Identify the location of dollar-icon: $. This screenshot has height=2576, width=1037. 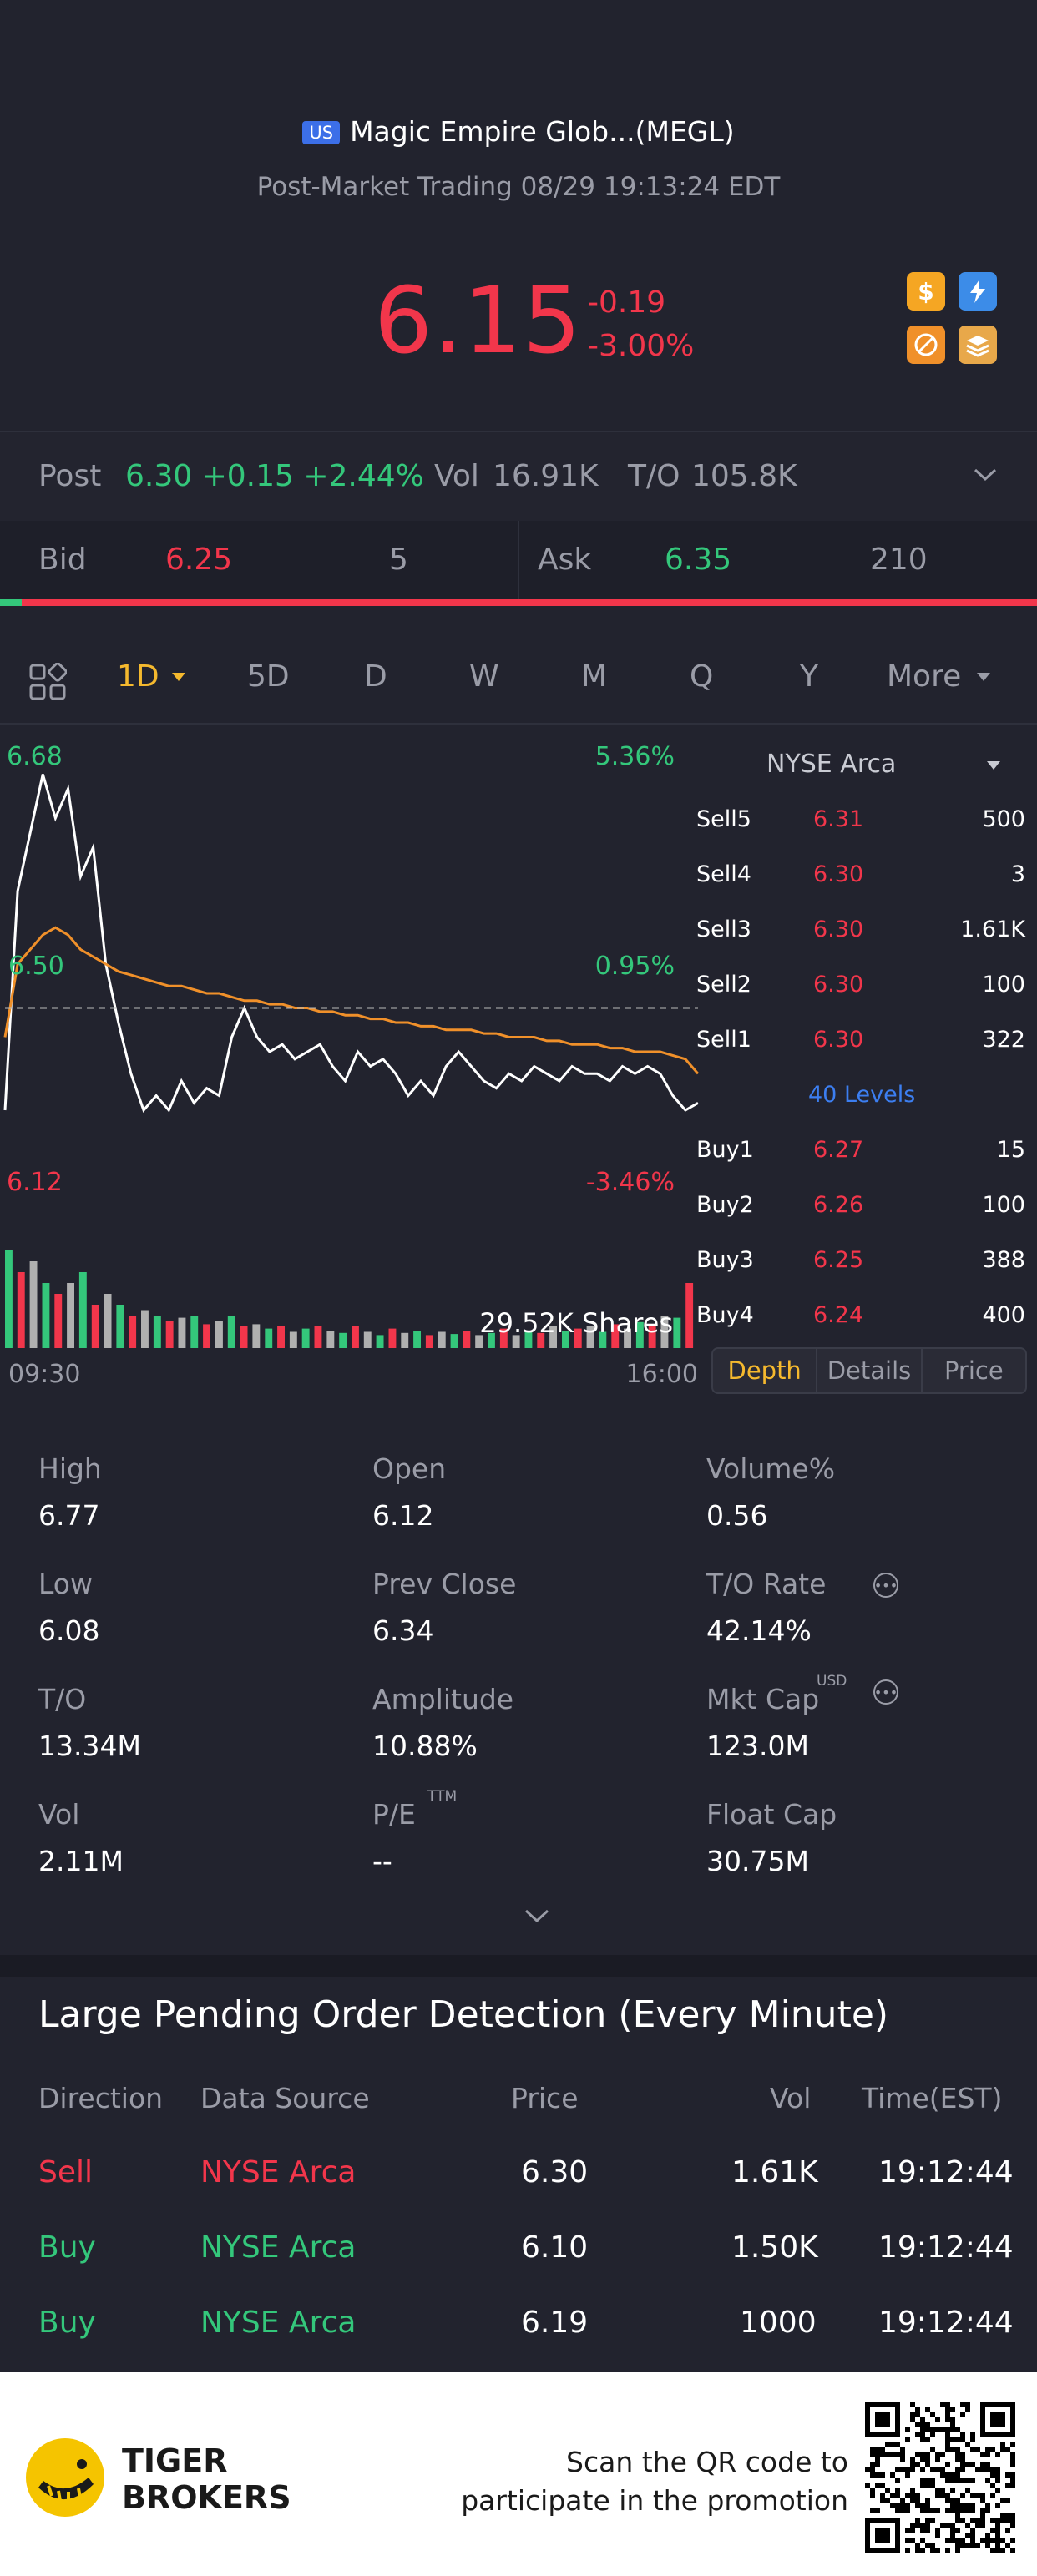
(926, 291).